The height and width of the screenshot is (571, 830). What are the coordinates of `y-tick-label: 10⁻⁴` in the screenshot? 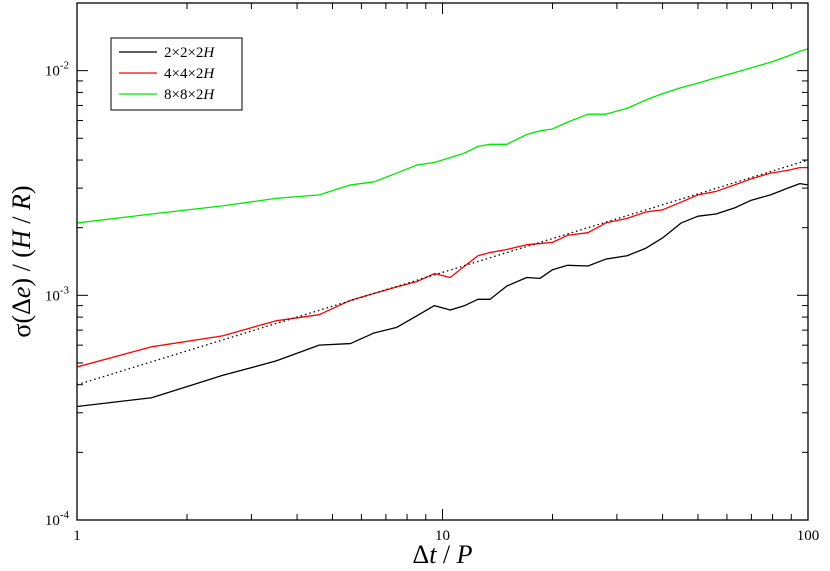 It's located at (57, 519).